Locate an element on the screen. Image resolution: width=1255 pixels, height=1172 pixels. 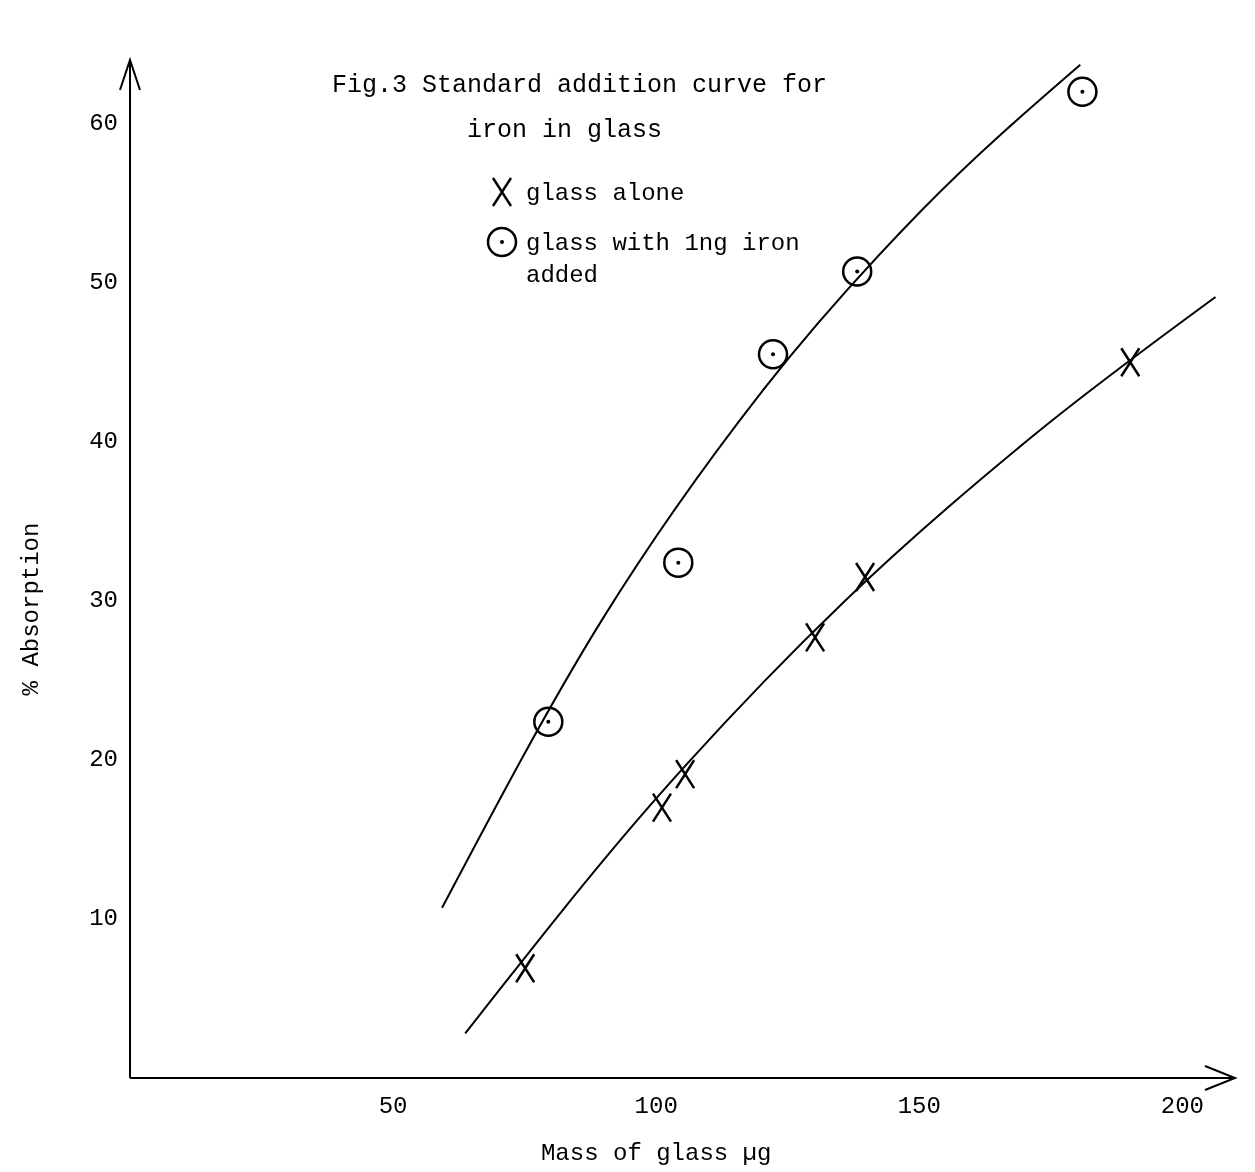
x-tick-label: 50 is located at coordinates (393, 1106).